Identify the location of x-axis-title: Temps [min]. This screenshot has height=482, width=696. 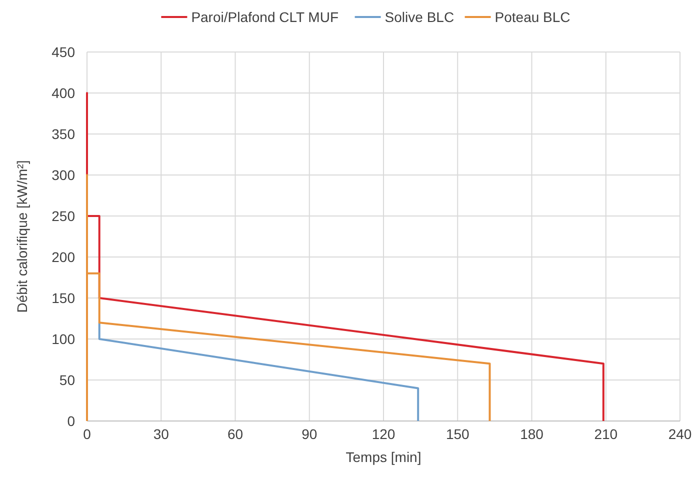
(384, 457).